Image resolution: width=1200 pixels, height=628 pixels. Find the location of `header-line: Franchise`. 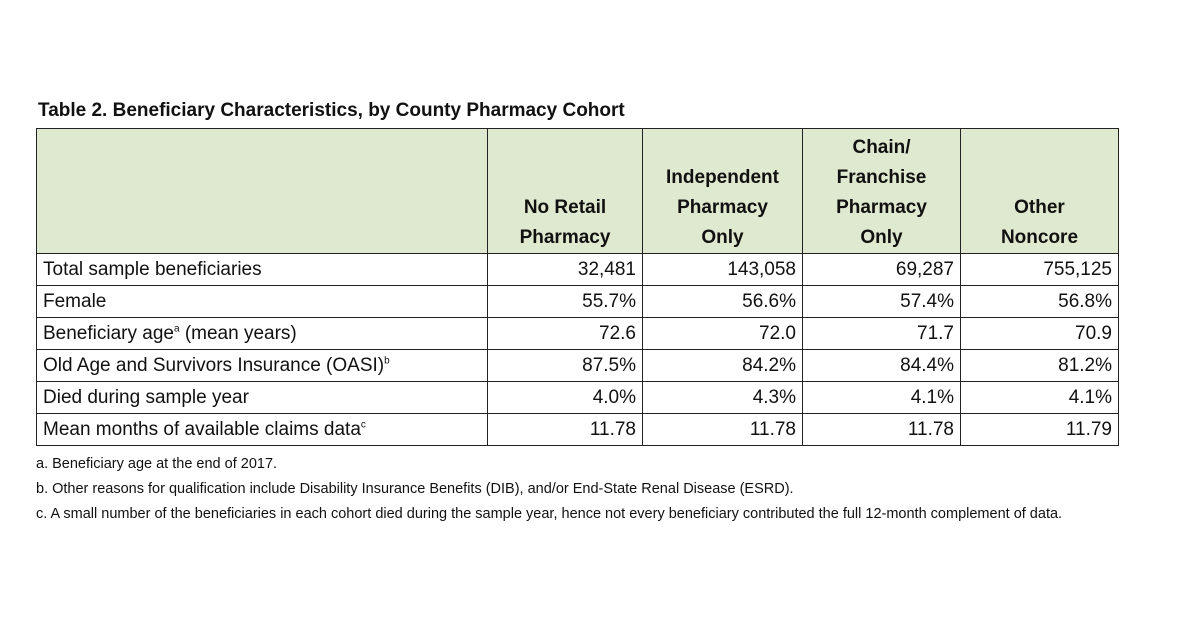

header-line: Franchise is located at coordinates (881, 177).